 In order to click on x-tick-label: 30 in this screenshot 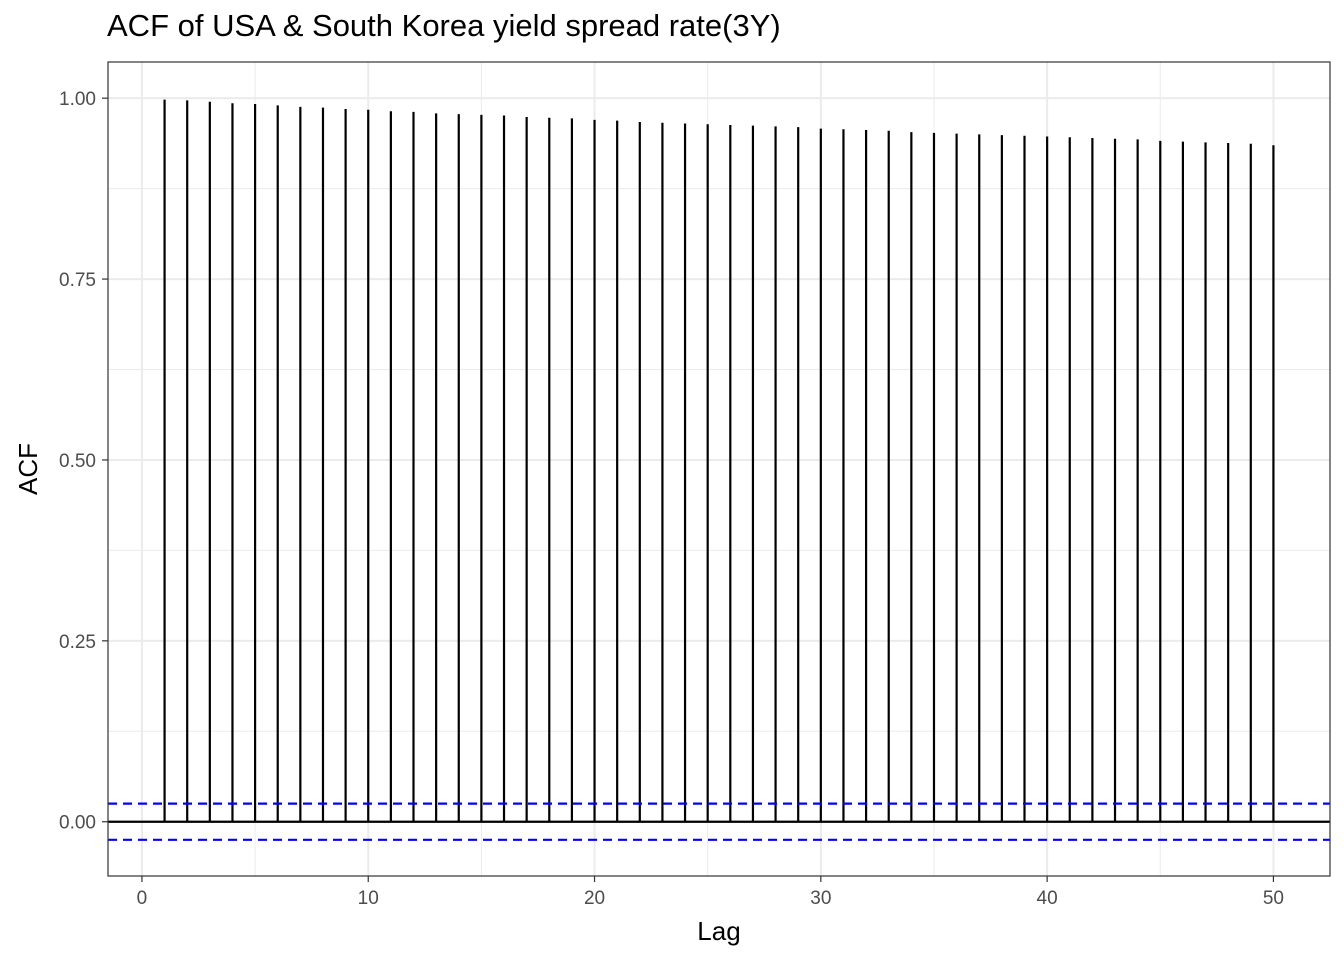, I will do `click(820, 898)`.